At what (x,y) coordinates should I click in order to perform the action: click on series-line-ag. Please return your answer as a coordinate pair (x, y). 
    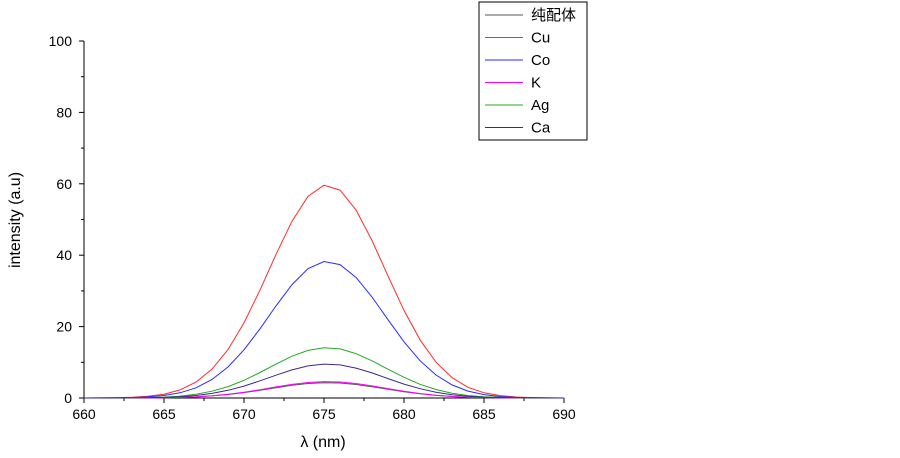
    Looking at the image, I should click on (324, 373).